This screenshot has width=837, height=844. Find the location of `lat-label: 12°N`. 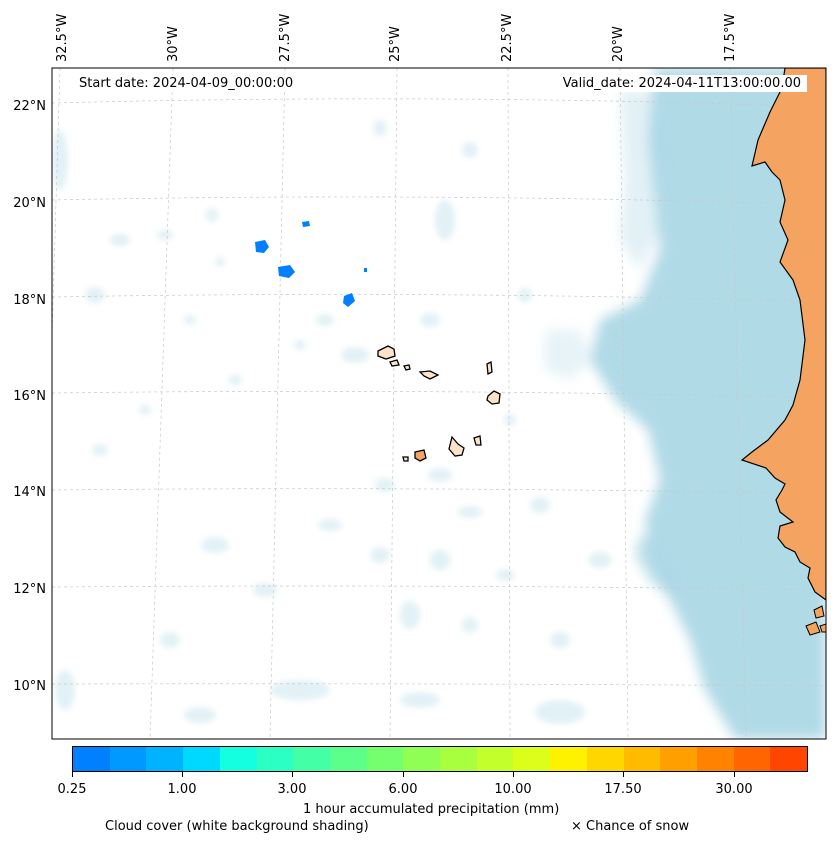

lat-label: 12°N is located at coordinates (29, 589).